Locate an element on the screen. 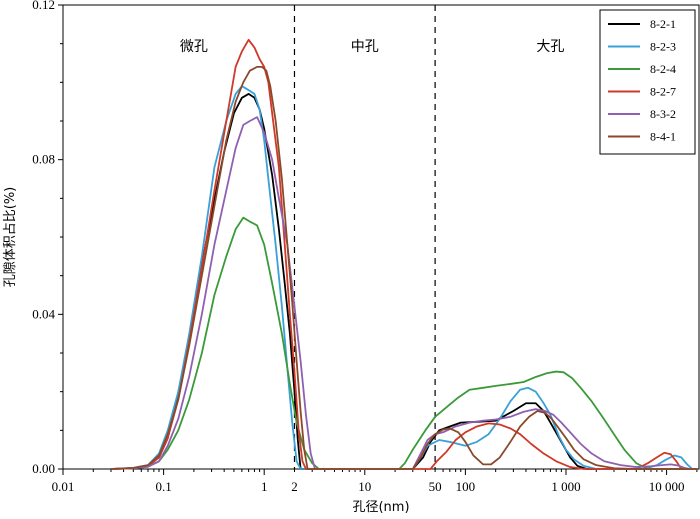 This screenshot has height=519, width=700. x-axis-title: 孔径(nm) is located at coordinates (380, 507).